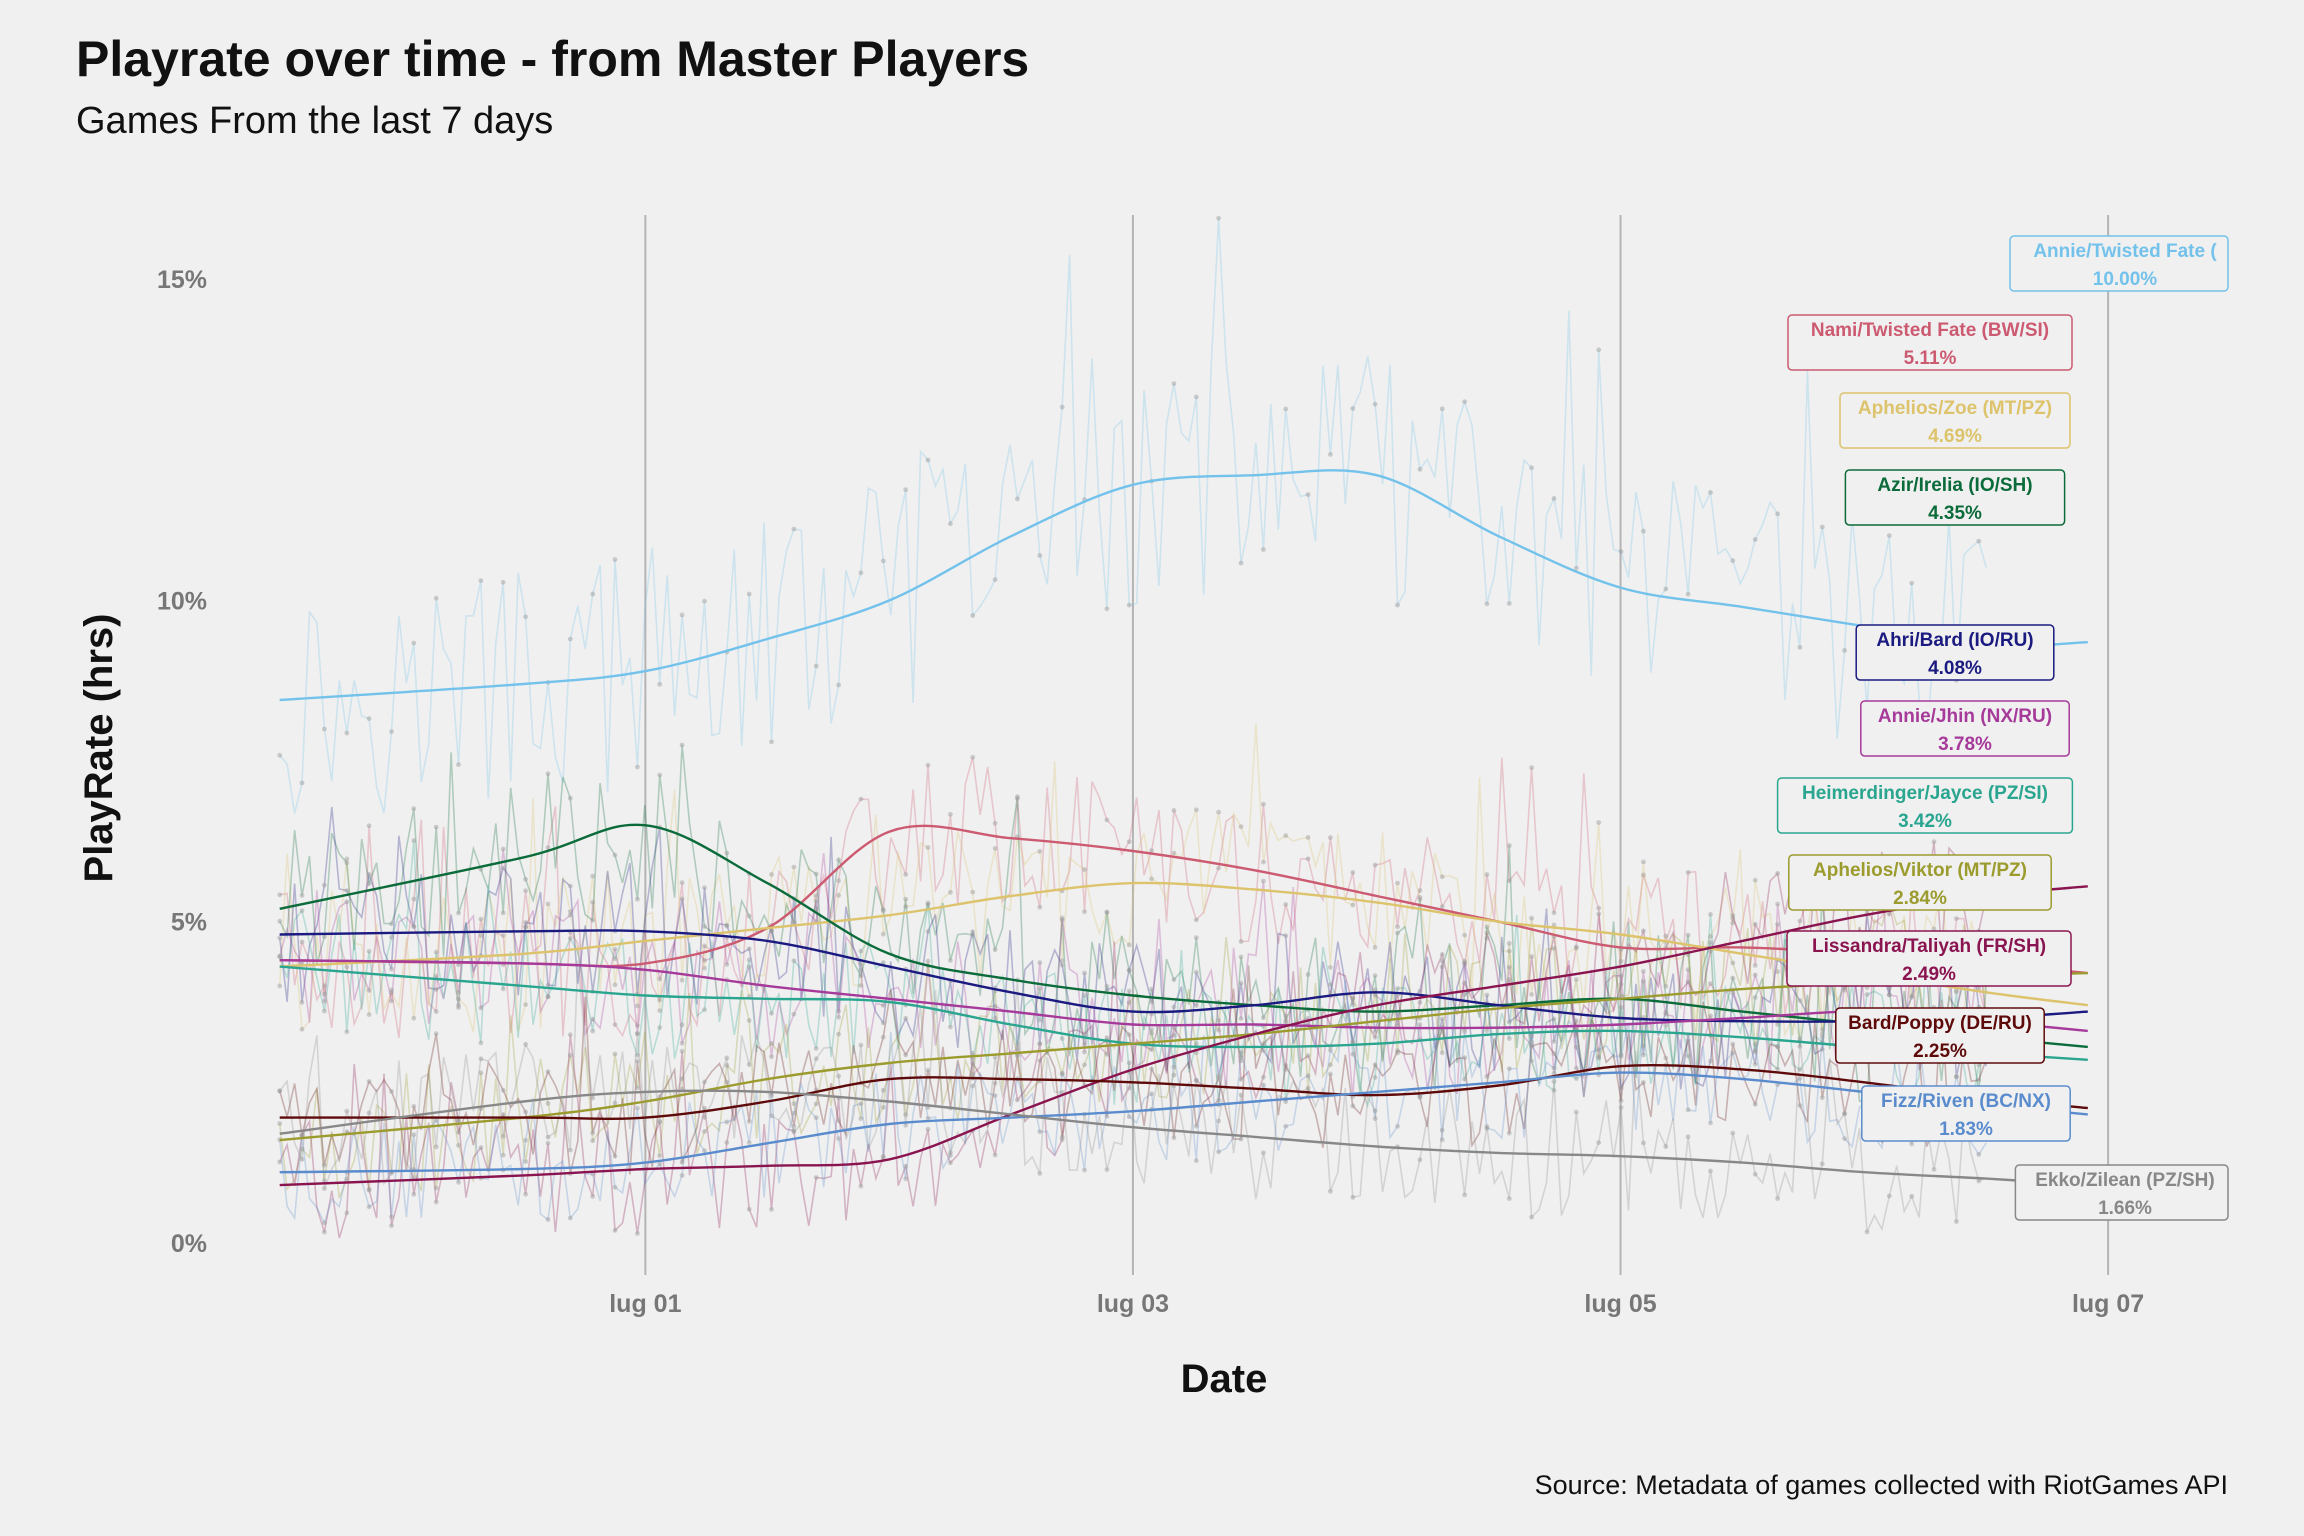 The image size is (2304, 1536). What do you see at coordinates (1966, 1129) in the screenshot?
I see `series-label-value: 1.83%` at bounding box center [1966, 1129].